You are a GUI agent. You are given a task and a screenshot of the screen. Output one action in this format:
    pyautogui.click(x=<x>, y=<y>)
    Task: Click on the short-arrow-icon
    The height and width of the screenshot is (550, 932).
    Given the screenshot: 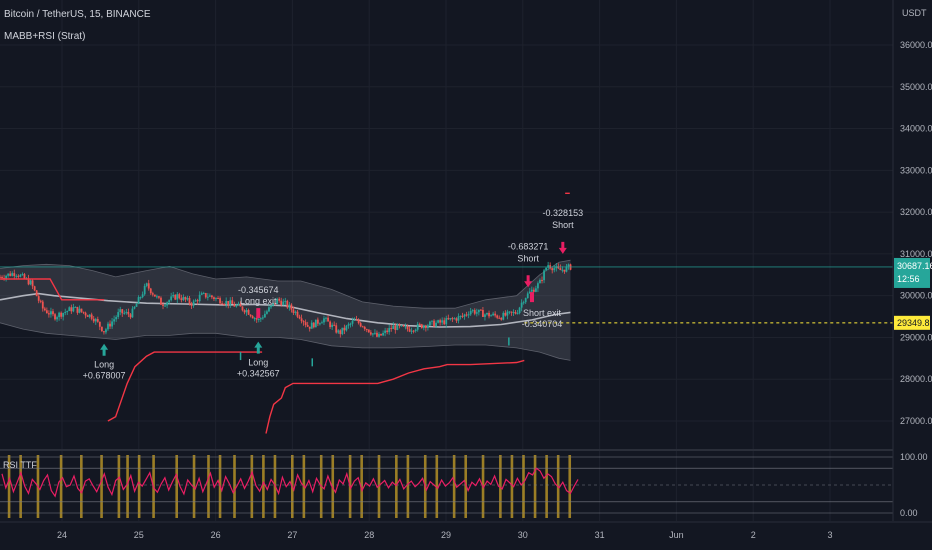 What is the action you would take?
    pyautogui.click(x=562, y=247)
    